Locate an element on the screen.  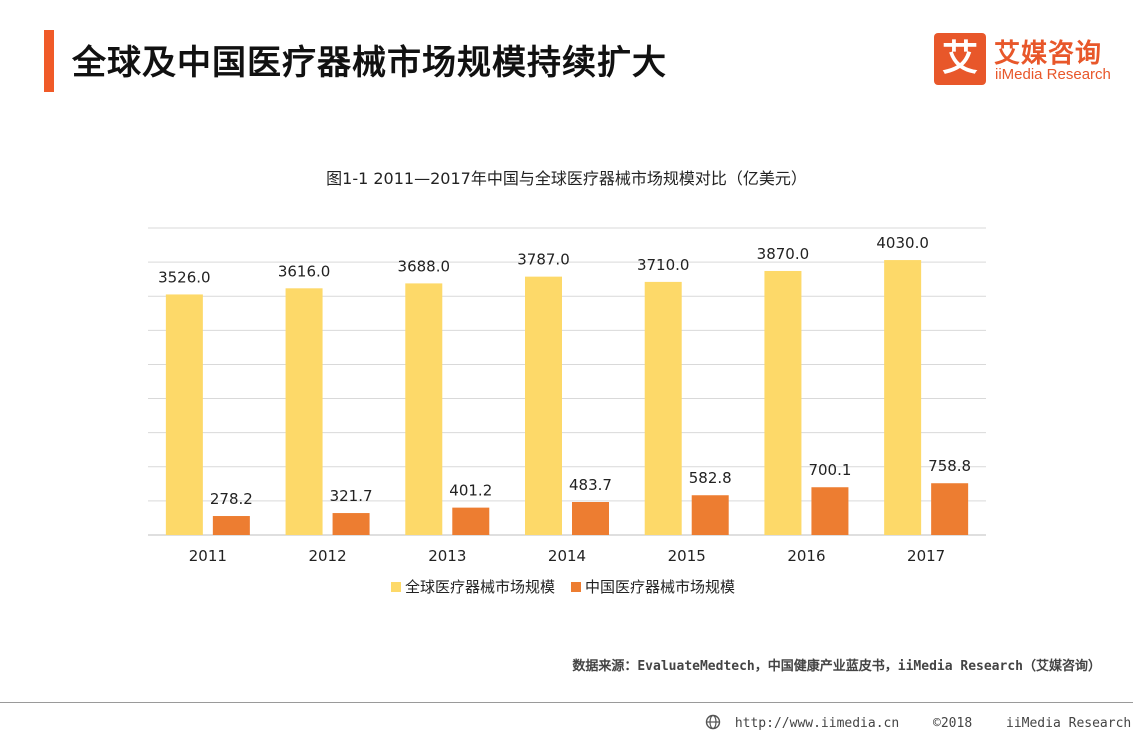
bar-china-2015 is located at coordinates (710, 515).